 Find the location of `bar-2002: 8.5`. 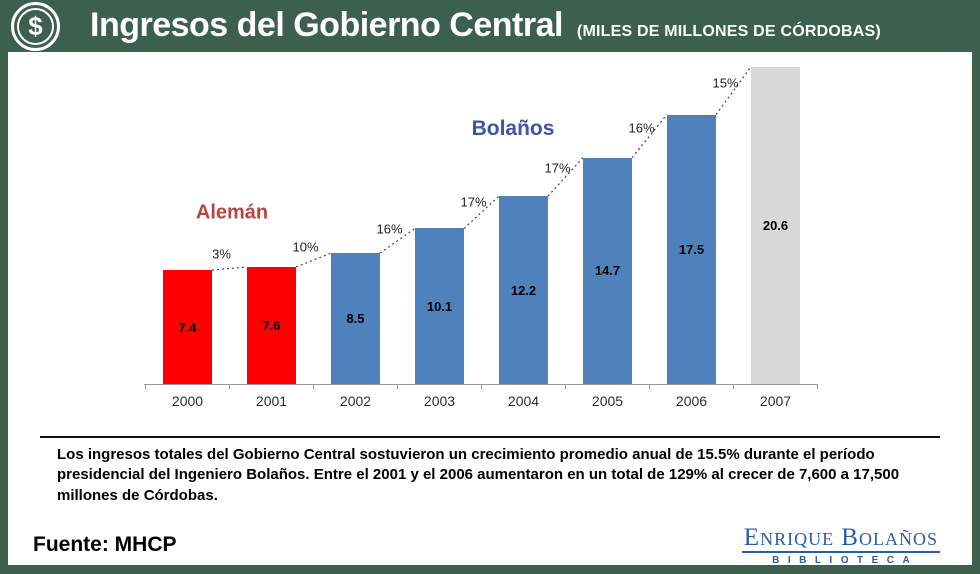

bar-2002: 8.5 is located at coordinates (355, 318).